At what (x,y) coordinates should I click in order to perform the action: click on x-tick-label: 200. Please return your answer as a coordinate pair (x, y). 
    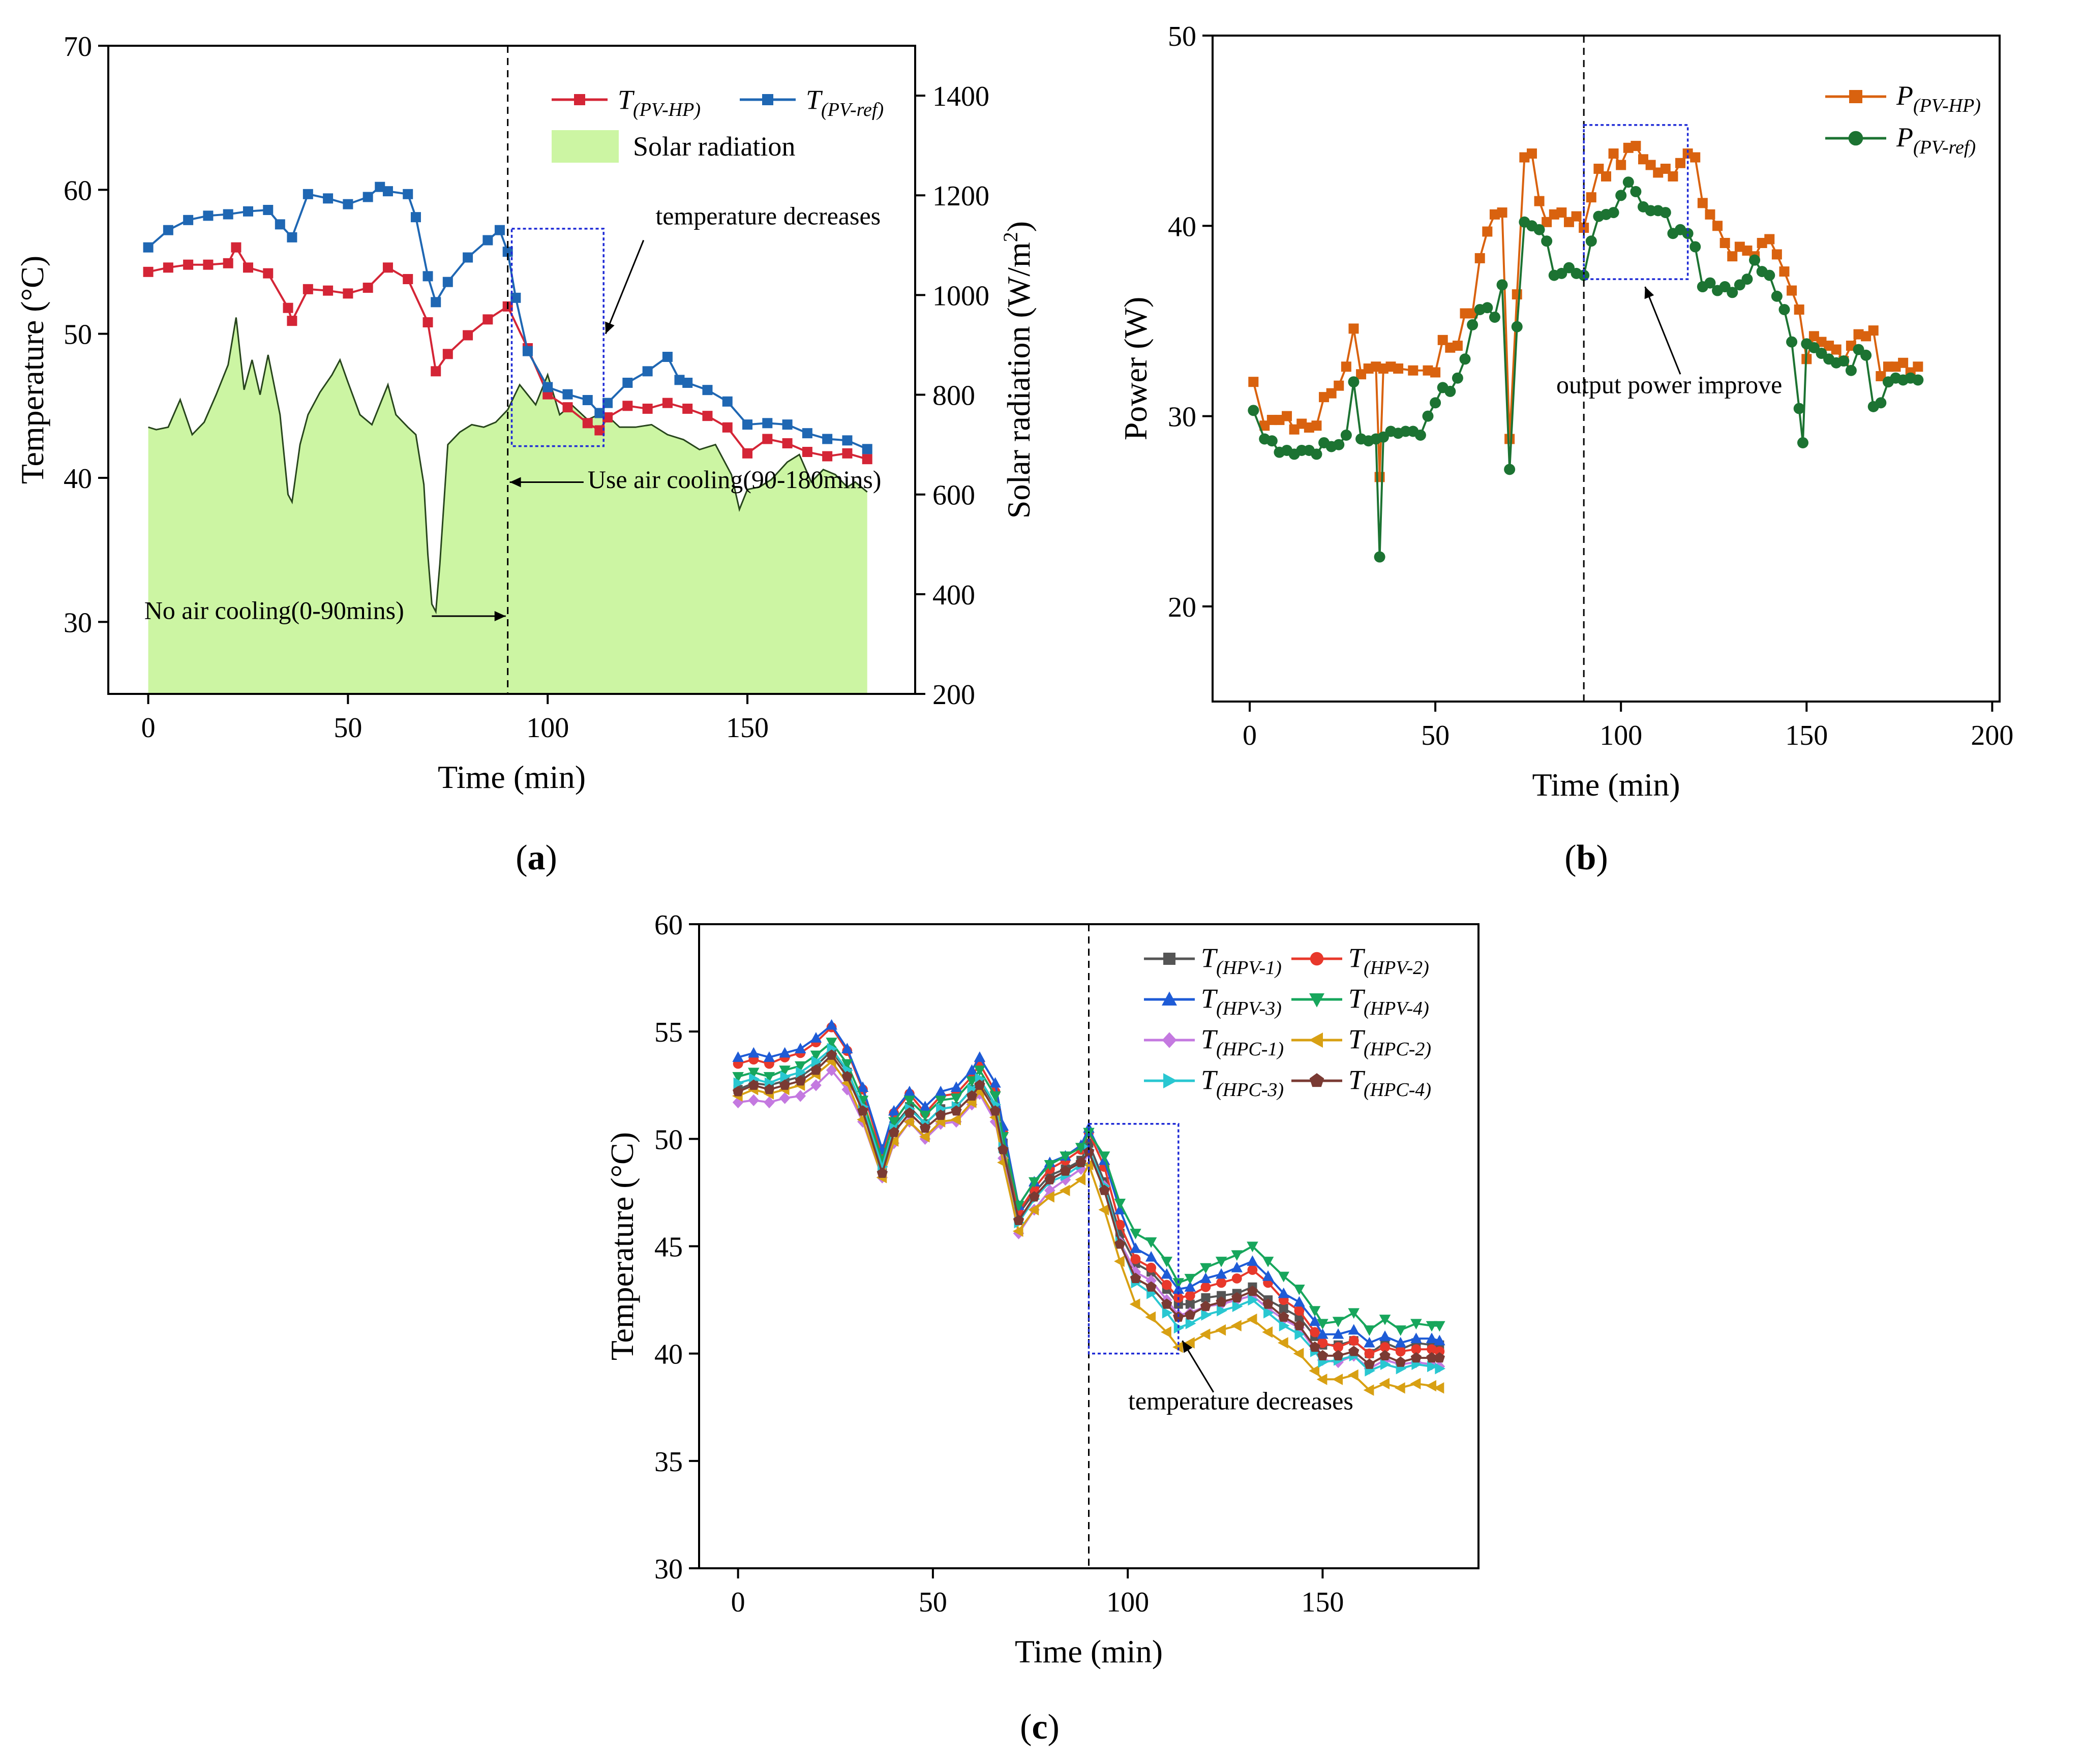
    Looking at the image, I should click on (1992, 735).